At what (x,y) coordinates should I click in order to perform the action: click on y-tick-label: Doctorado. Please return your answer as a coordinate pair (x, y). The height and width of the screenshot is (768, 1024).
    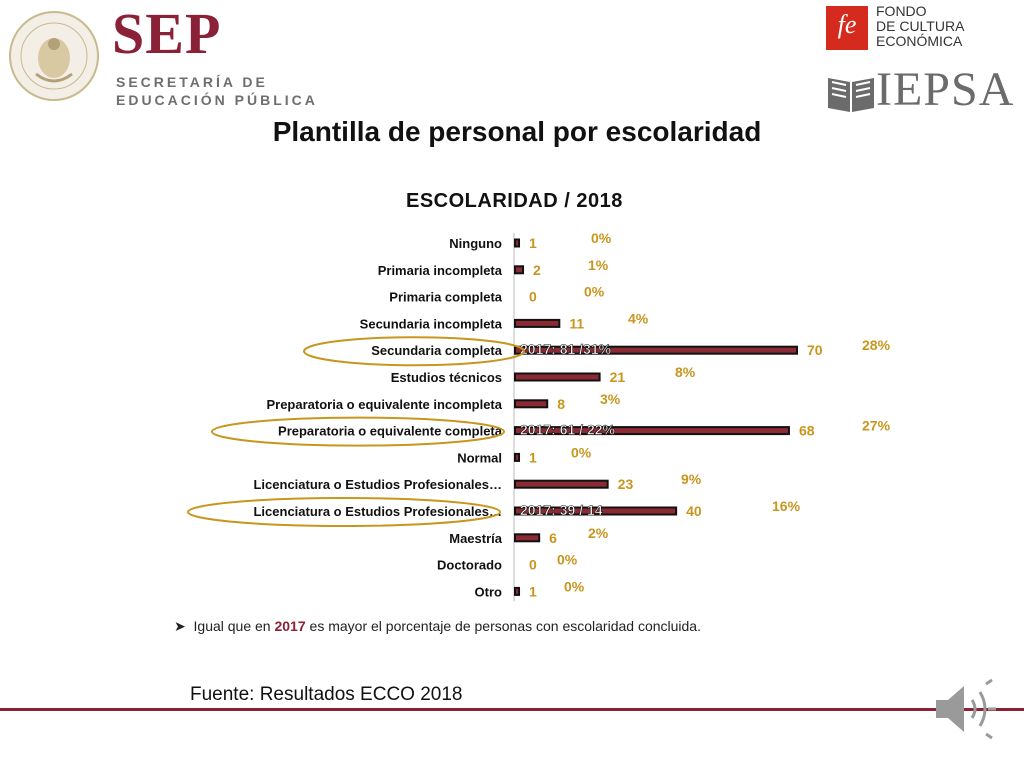
    Looking at the image, I should click on (469, 565).